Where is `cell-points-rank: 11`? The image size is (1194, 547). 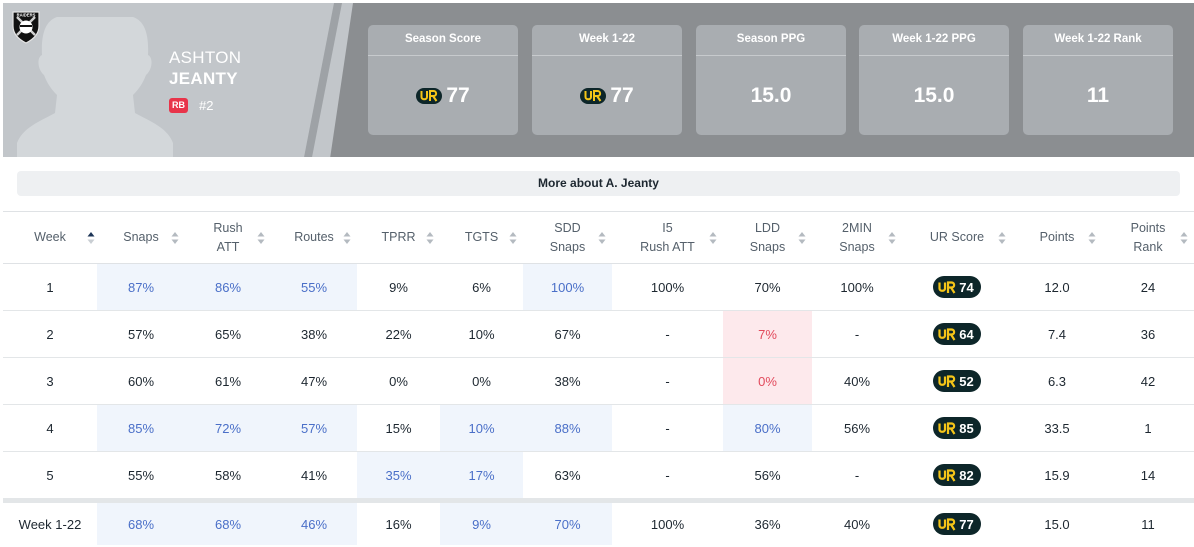 cell-points-rank: 11 is located at coordinates (1148, 524).